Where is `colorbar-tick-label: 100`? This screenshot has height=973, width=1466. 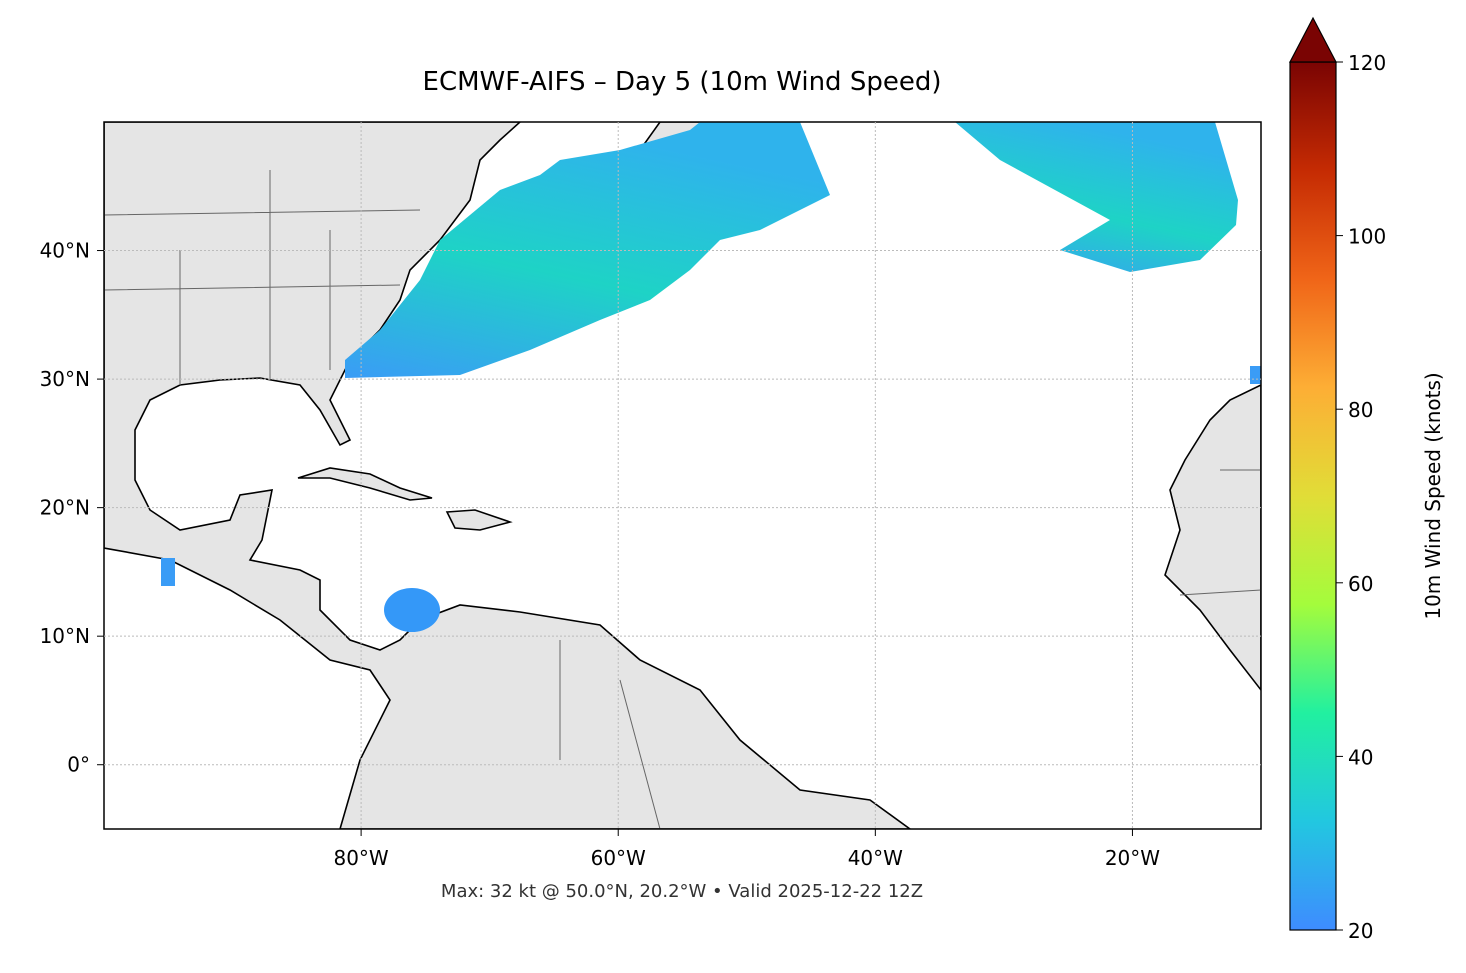 colorbar-tick-label: 100 is located at coordinates (1367, 237).